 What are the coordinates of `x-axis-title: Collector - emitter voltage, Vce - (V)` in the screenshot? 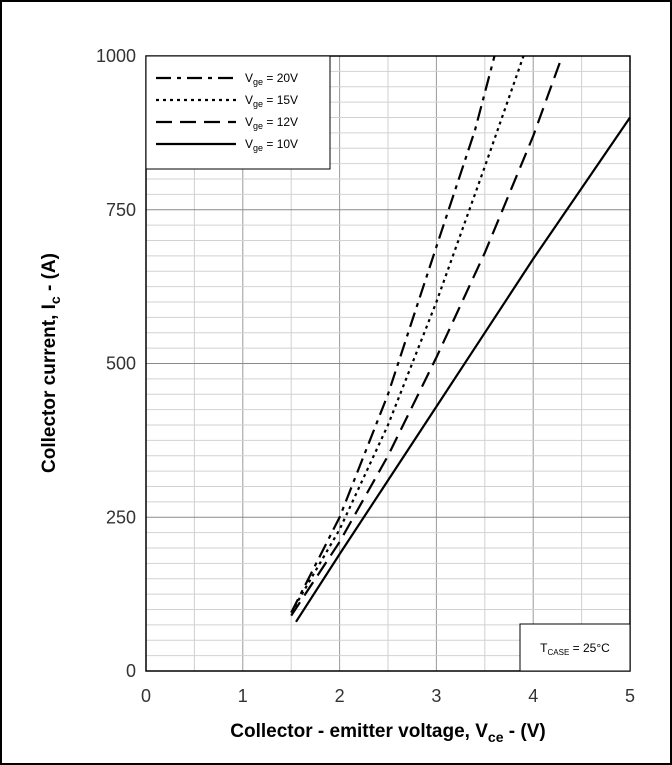 It's located at (387, 733).